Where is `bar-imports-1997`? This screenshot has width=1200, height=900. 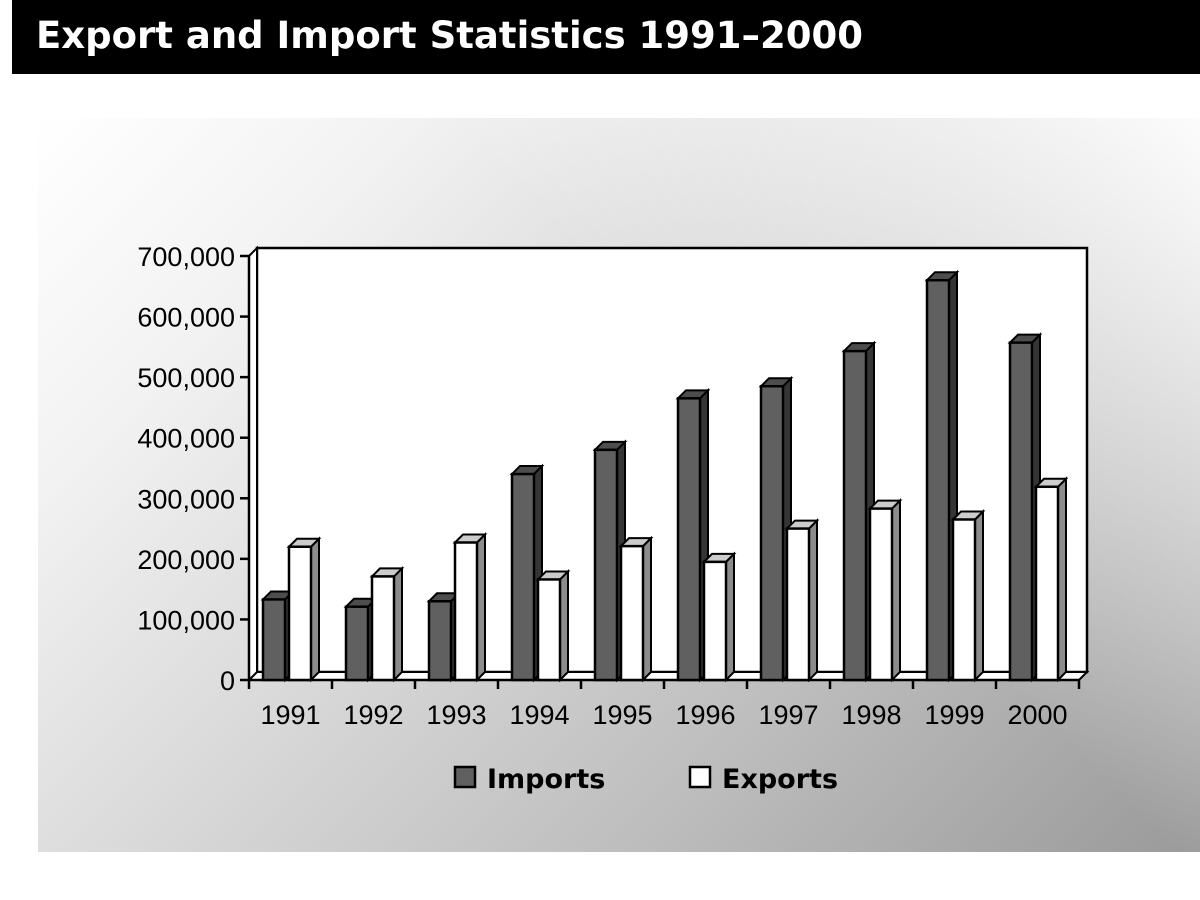 bar-imports-1997 is located at coordinates (776, 529).